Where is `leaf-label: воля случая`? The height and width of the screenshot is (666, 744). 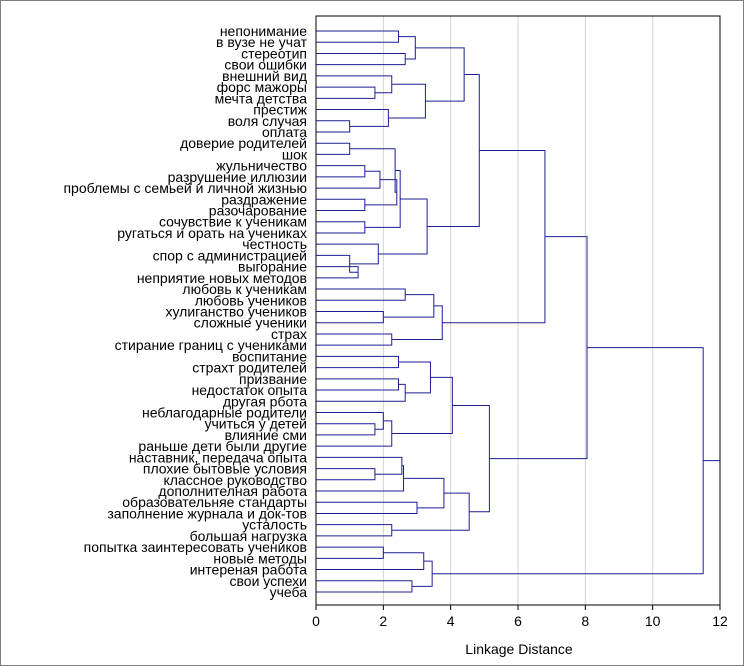
leaf-label: воля случая is located at coordinates (267, 121).